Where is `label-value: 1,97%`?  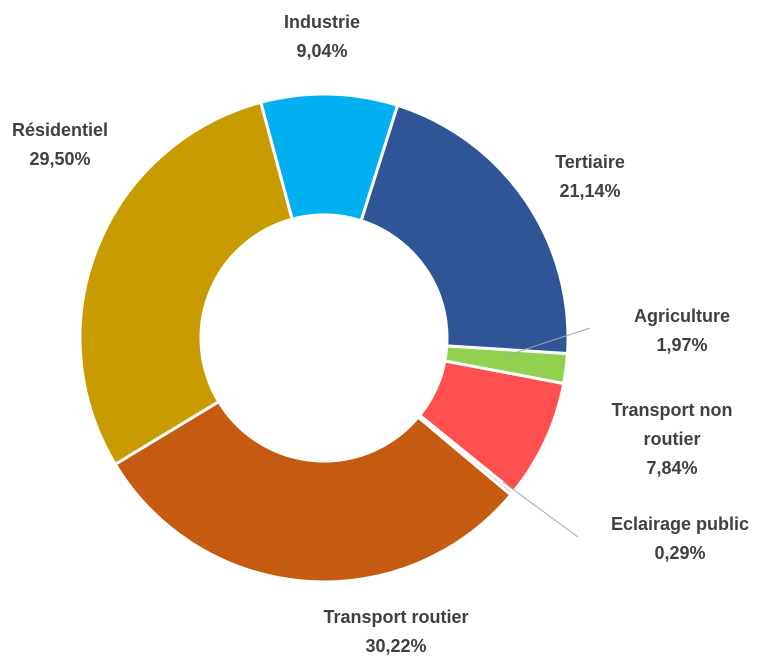
label-value: 1,97% is located at coordinates (682, 345).